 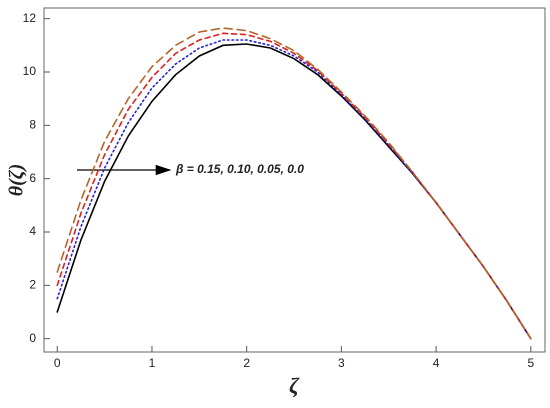 What do you see at coordinates (30, 18) in the screenshot?
I see `y-tick-label: 12` at bounding box center [30, 18].